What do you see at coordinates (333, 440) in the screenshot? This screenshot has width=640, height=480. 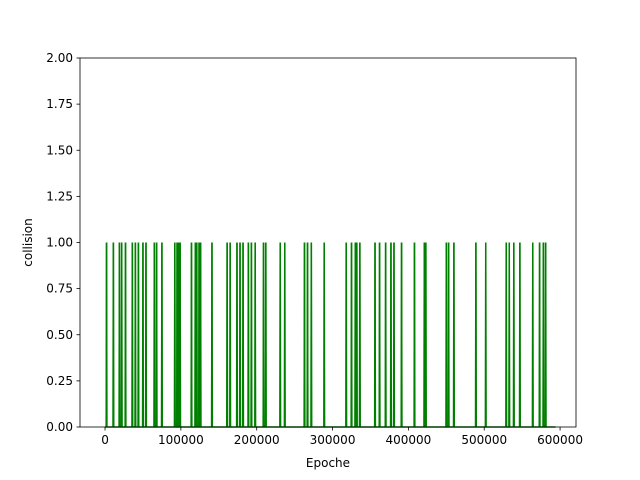 I see `x-tick-label: 300000` at bounding box center [333, 440].